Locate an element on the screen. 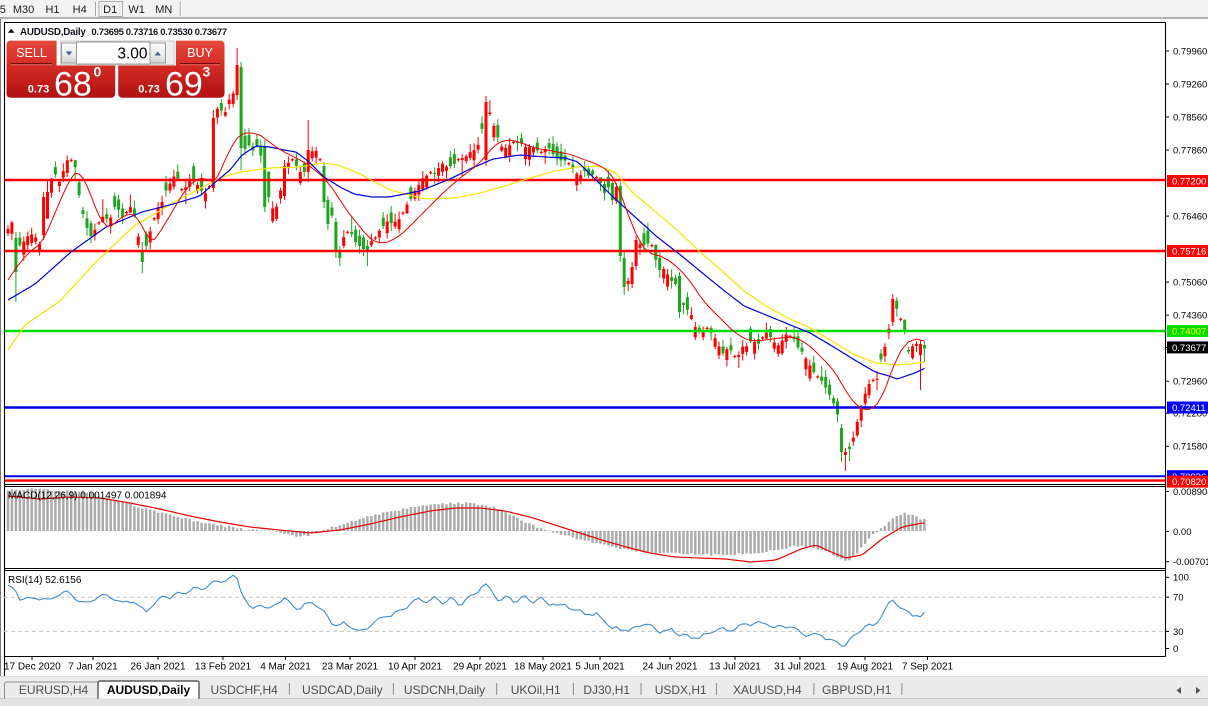 The width and height of the screenshot is (1208, 706). svg-text: EURUSD,H4 is located at coordinates (54, 690).